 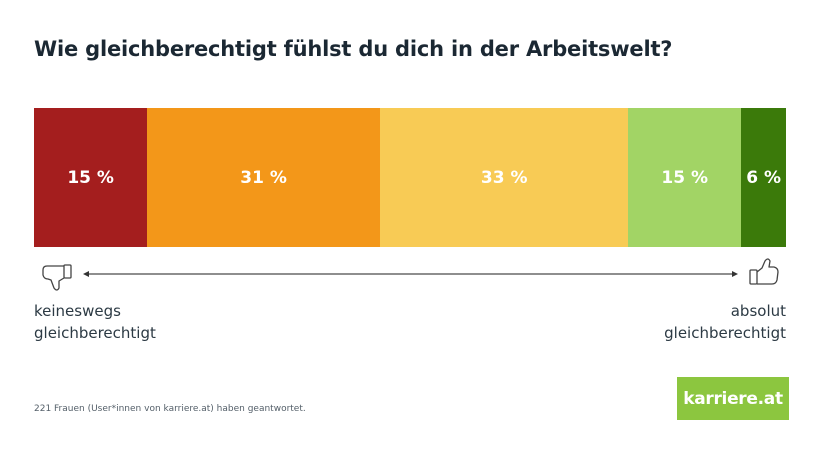 What do you see at coordinates (764, 271) in the screenshot?
I see `thumbs-up-icon` at bounding box center [764, 271].